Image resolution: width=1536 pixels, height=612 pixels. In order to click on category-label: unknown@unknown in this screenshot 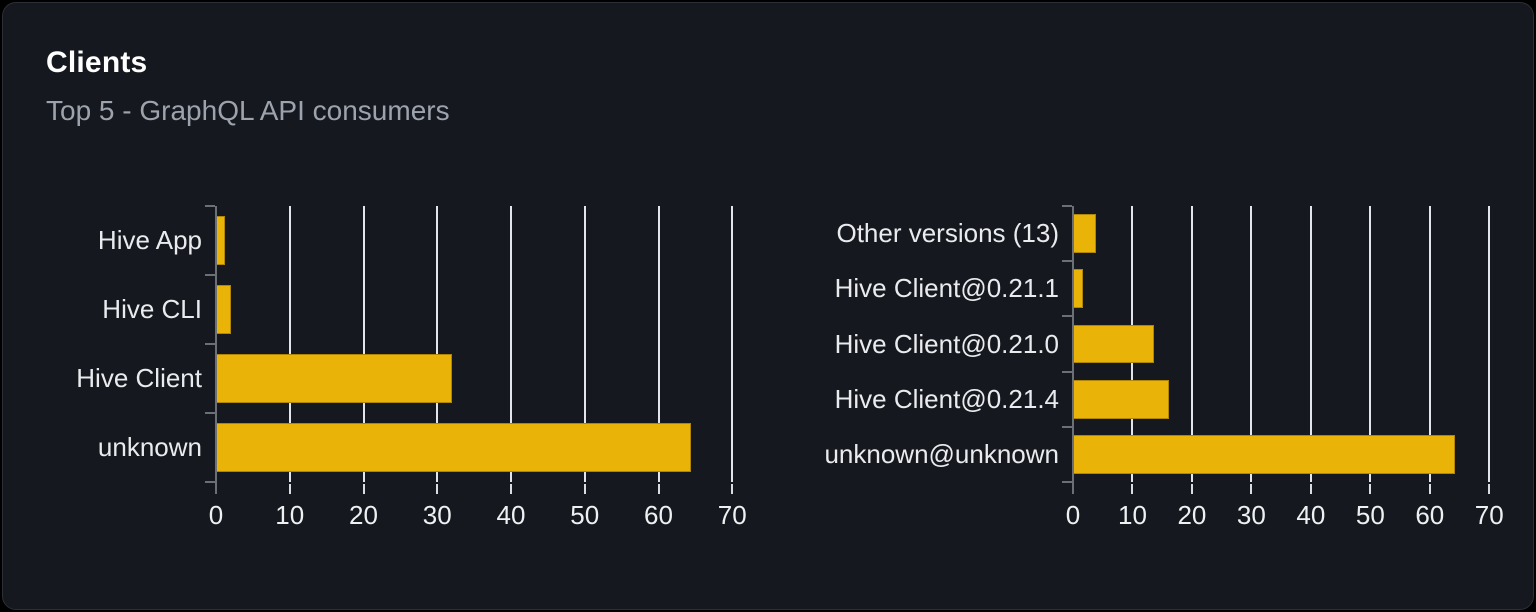, I will do `click(941, 453)`.